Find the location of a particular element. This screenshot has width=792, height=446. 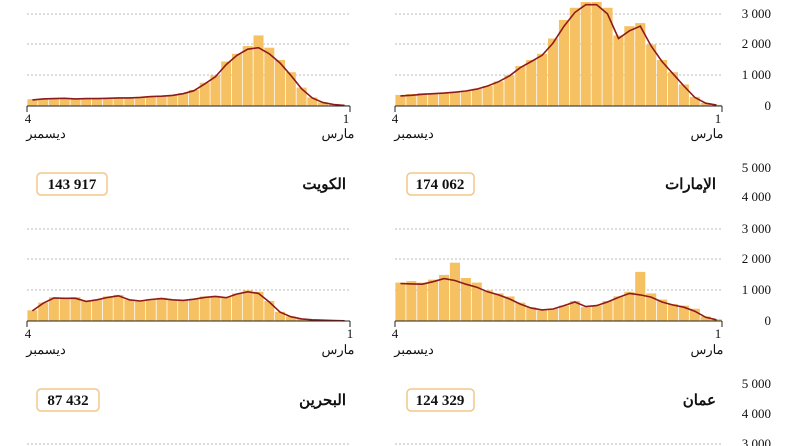

bahrain-x-end-month: مارس is located at coordinates (337, 350).